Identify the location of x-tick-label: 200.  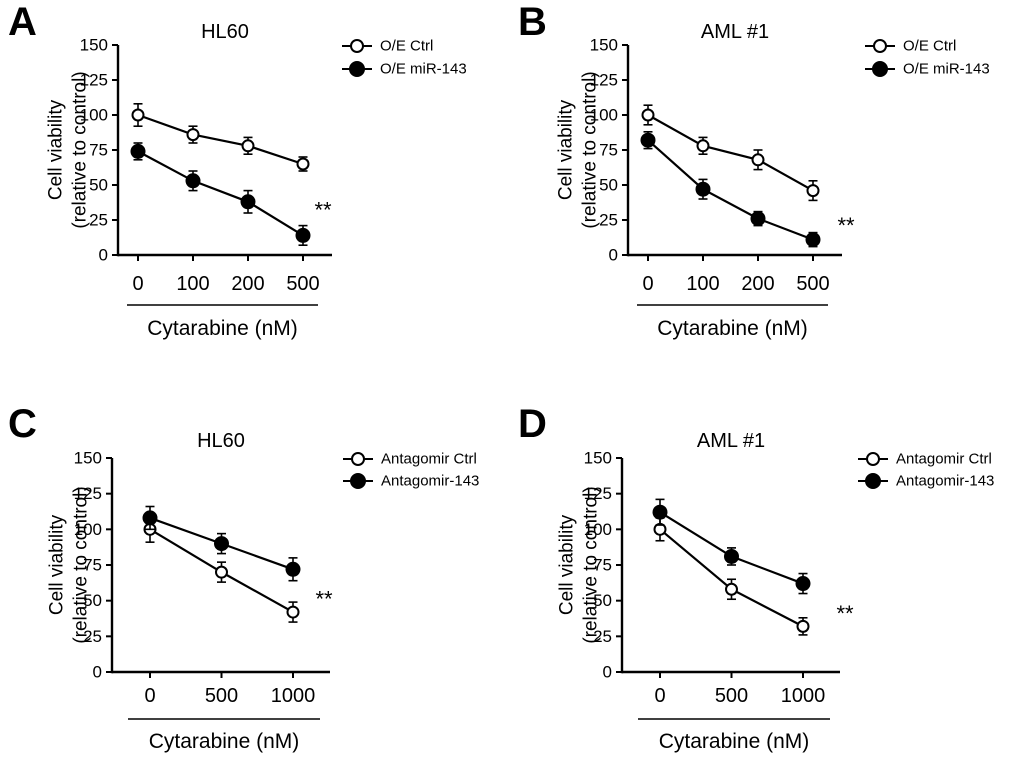
(247, 284).